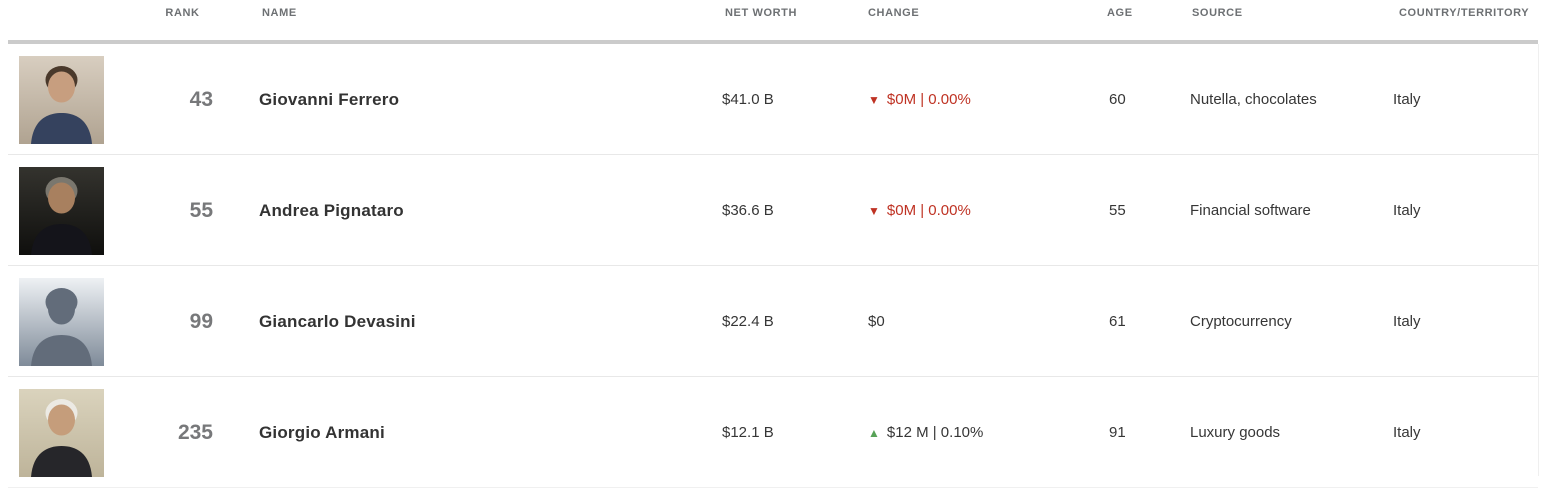 This screenshot has width=1542, height=501. Describe the element at coordinates (748, 432) in the screenshot. I see `net-worth-cell: $12.1 B` at that location.